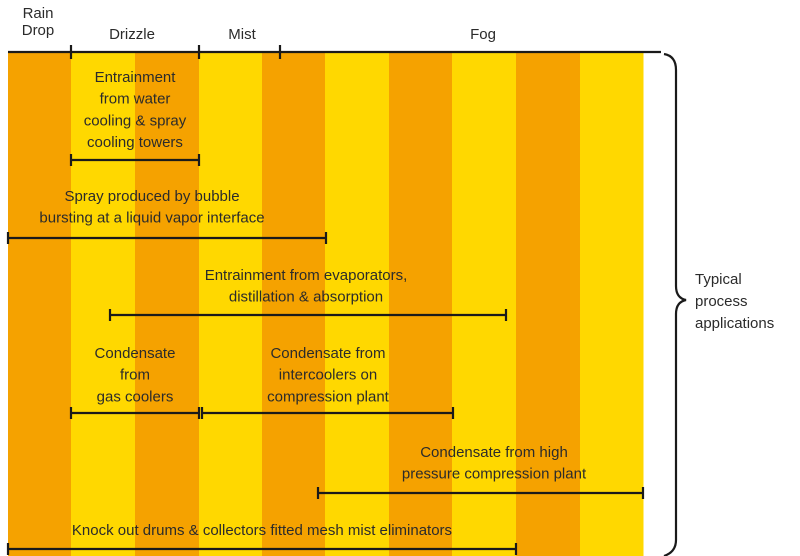 The height and width of the screenshot is (556, 800). Describe the element at coordinates (135, 142) in the screenshot. I see `application-label: cooling towers` at that location.